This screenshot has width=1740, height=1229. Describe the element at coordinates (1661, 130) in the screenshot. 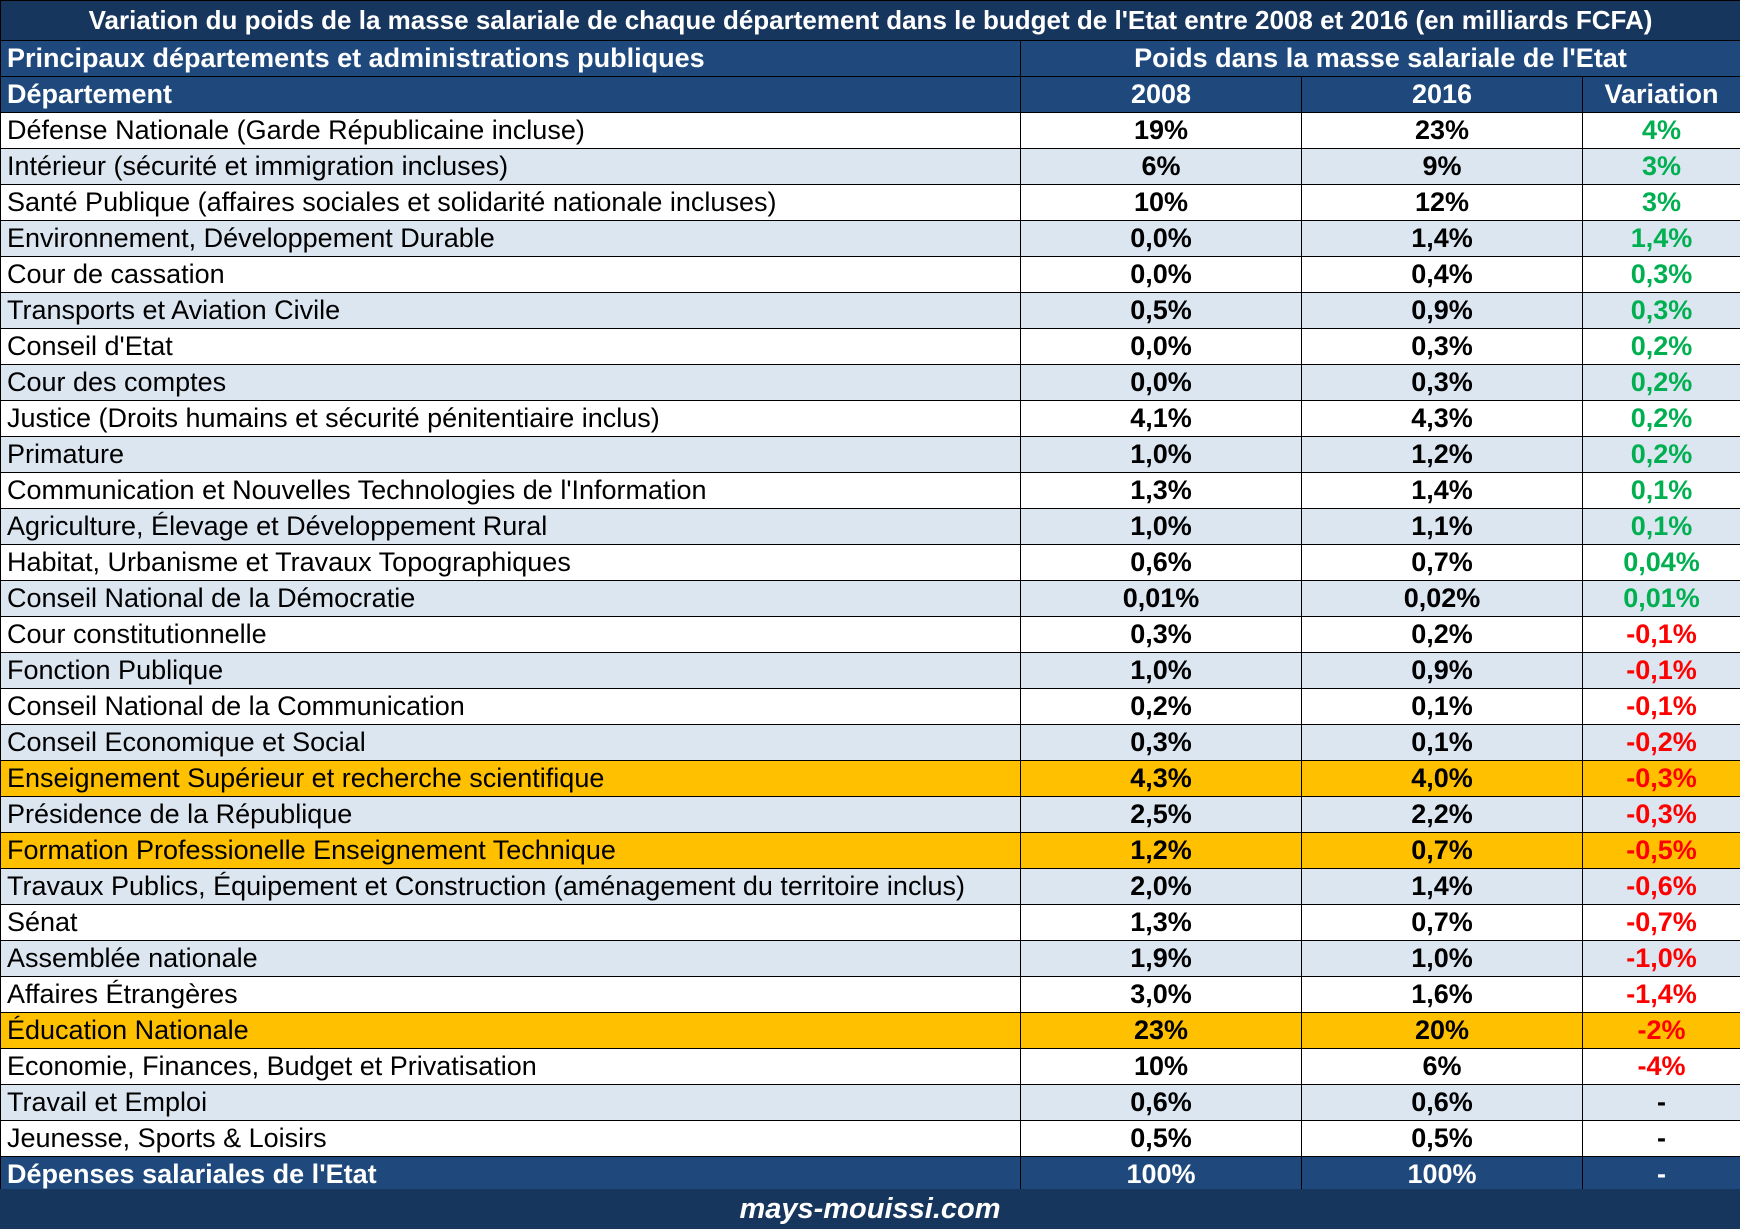

I see `variation-cell: 4%` at that location.